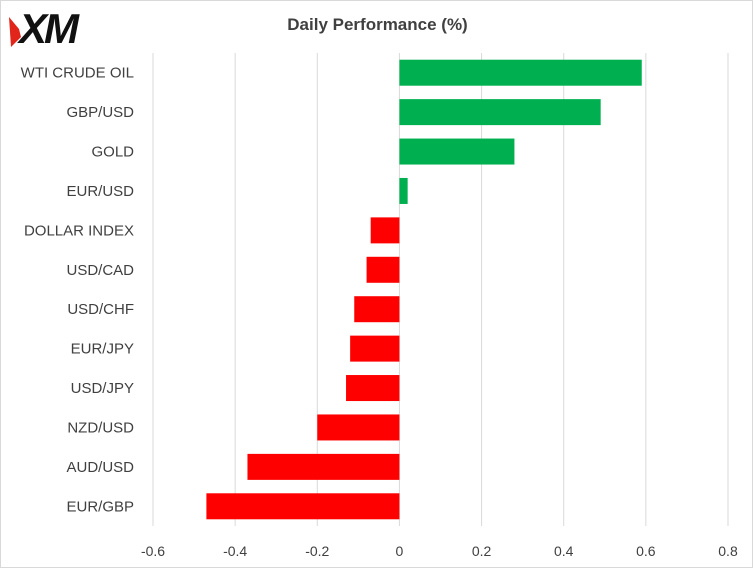 The height and width of the screenshot is (568, 753). I want to click on x-tick-label: -0.2, so click(317, 551).